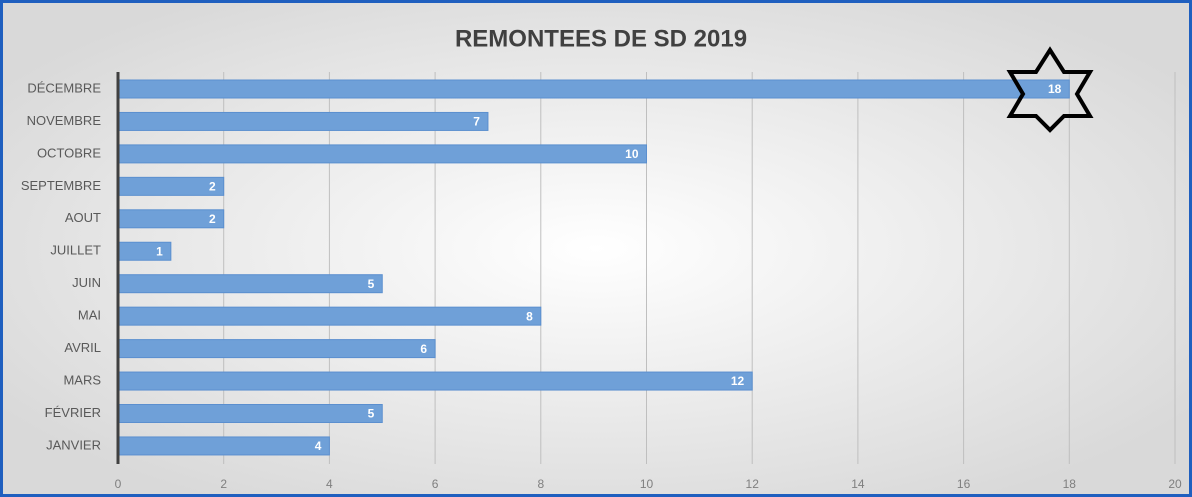  I want to click on y-tick-label: MARS, so click(82, 379).